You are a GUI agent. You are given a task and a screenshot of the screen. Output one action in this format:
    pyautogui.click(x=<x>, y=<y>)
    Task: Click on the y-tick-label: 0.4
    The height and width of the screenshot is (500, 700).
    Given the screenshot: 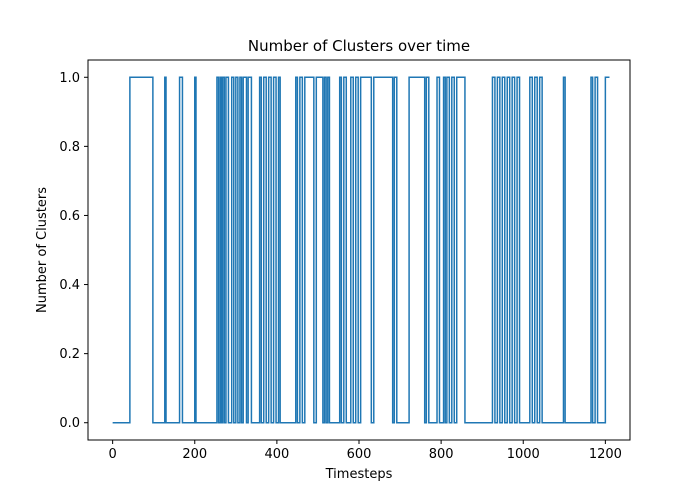 What is the action you would take?
    pyautogui.click(x=69, y=285)
    